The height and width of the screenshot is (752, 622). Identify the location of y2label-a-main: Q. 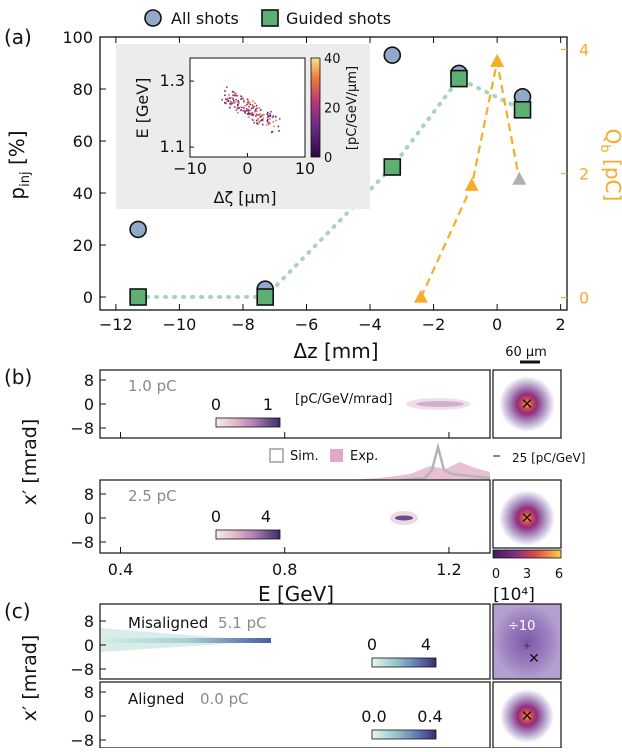
(611, 137).